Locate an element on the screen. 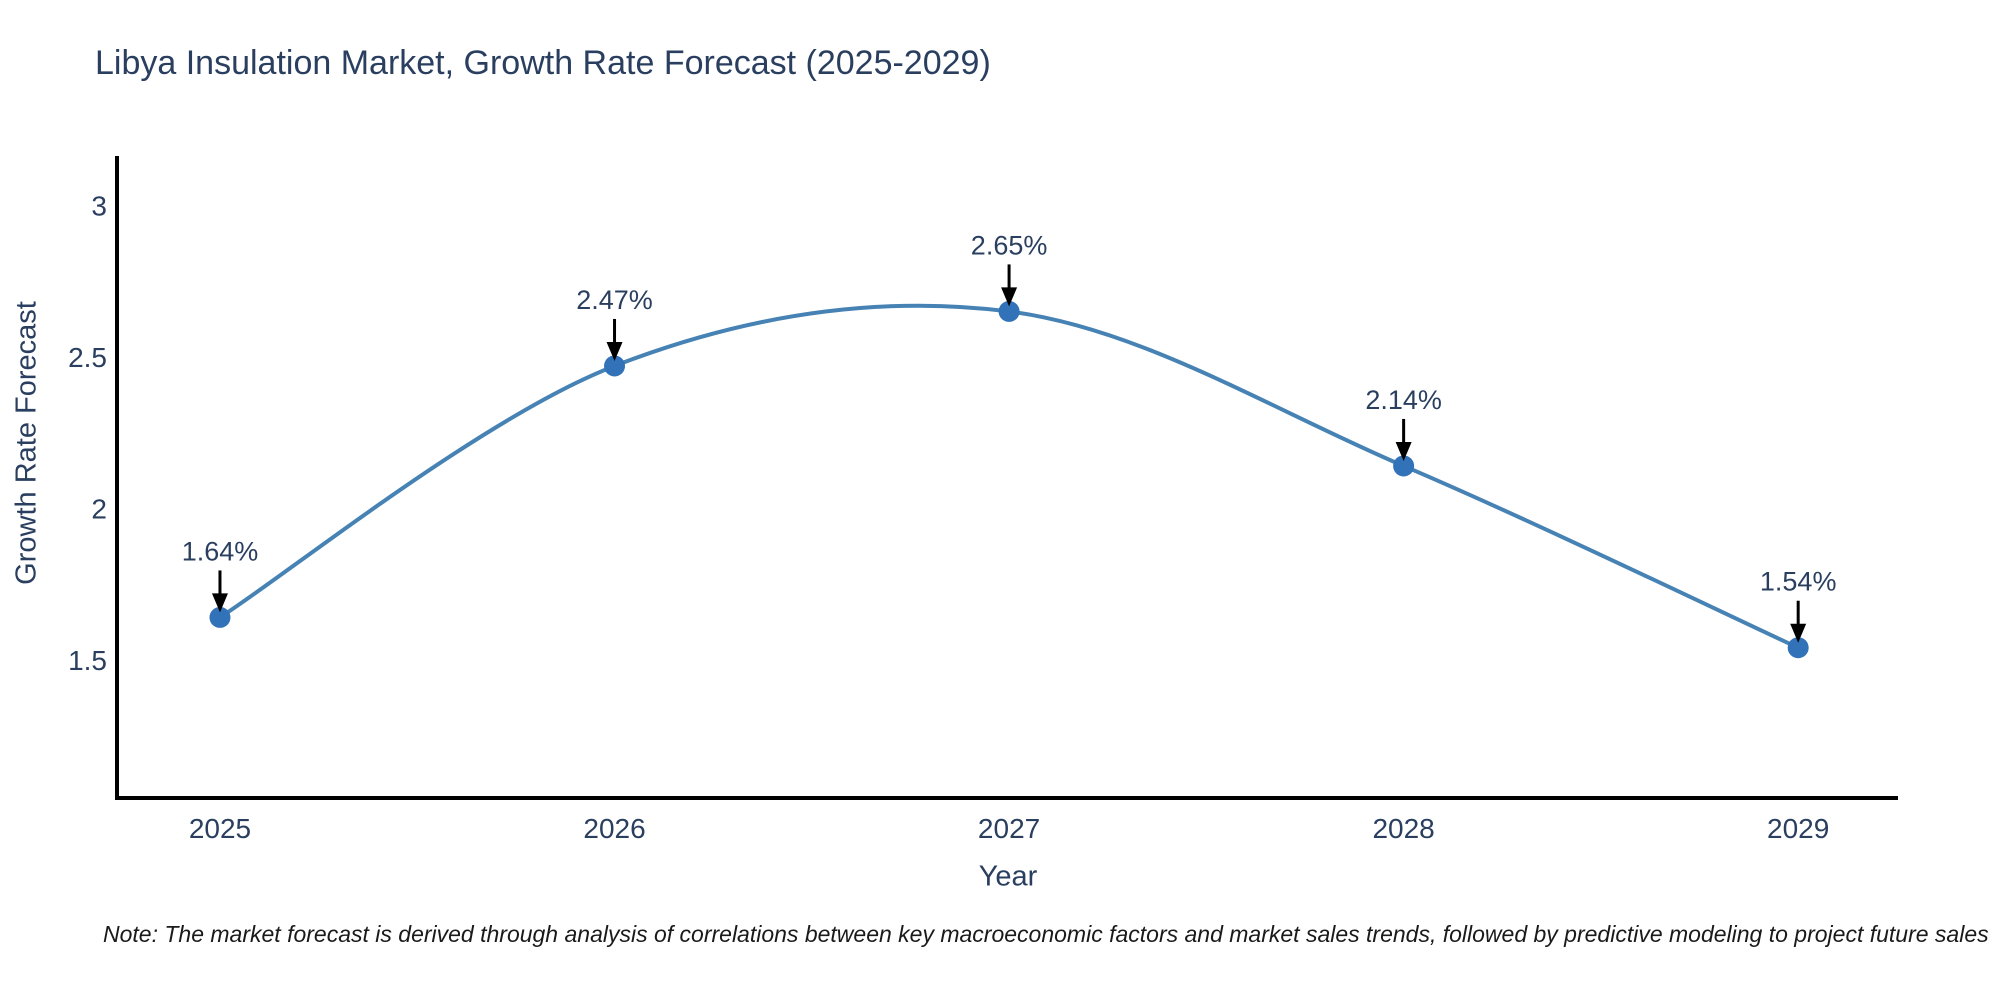 The width and height of the screenshot is (2000, 1000). x-tick-label: 2028 is located at coordinates (1403, 828).